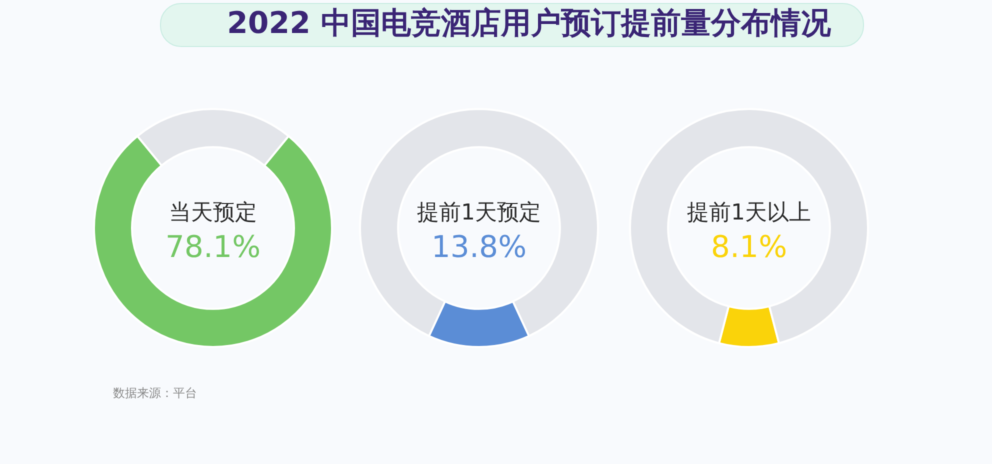 Image resolution: width=992 pixels, height=464 pixels. Describe the element at coordinates (749, 247) in the screenshot. I see `data-label: 8.1%` at that location.